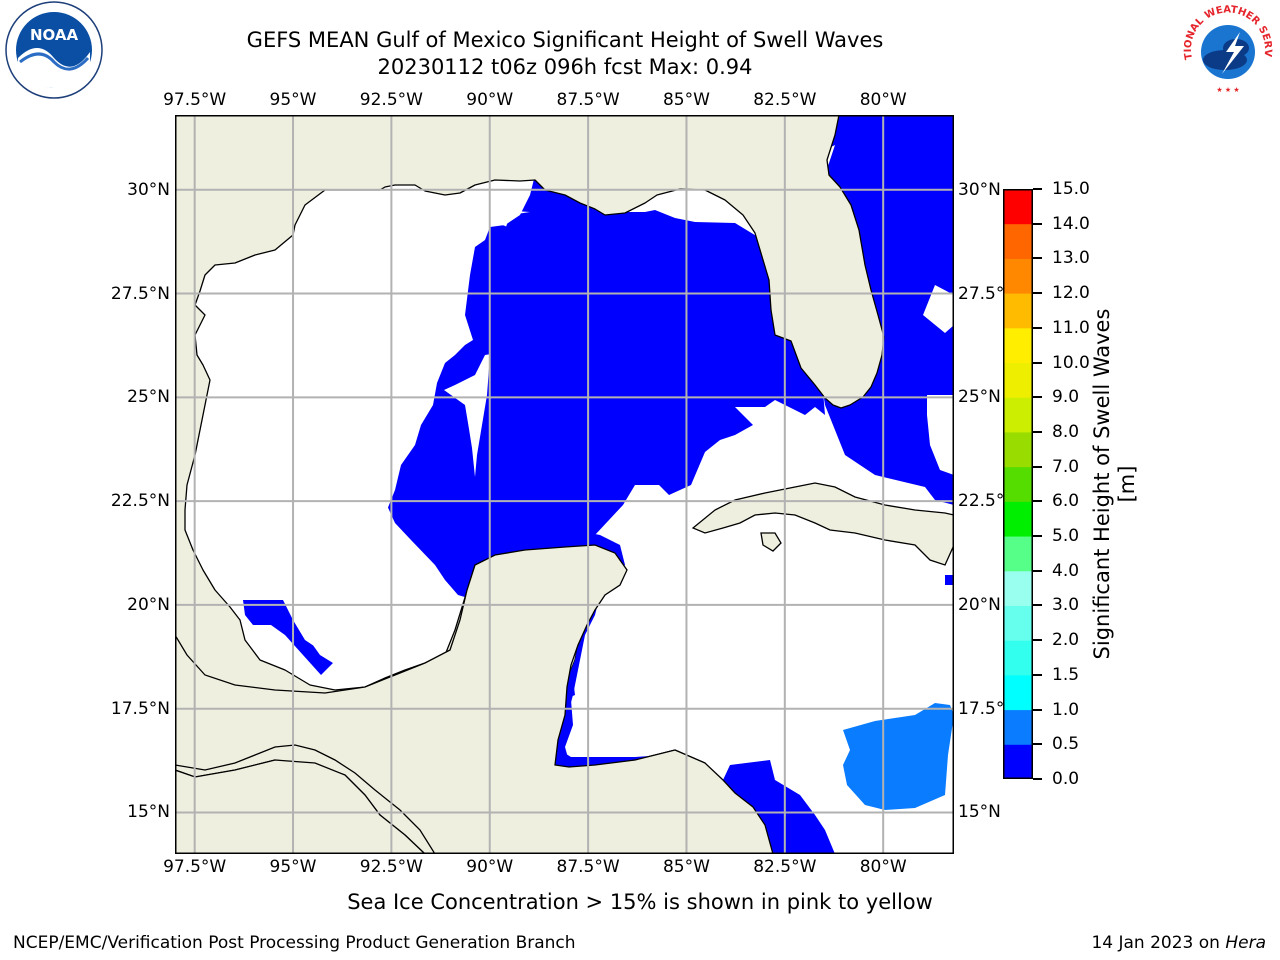  What do you see at coordinates (1245, 943) in the screenshot?
I see `machine-name: Hera` at bounding box center [1245, 943].